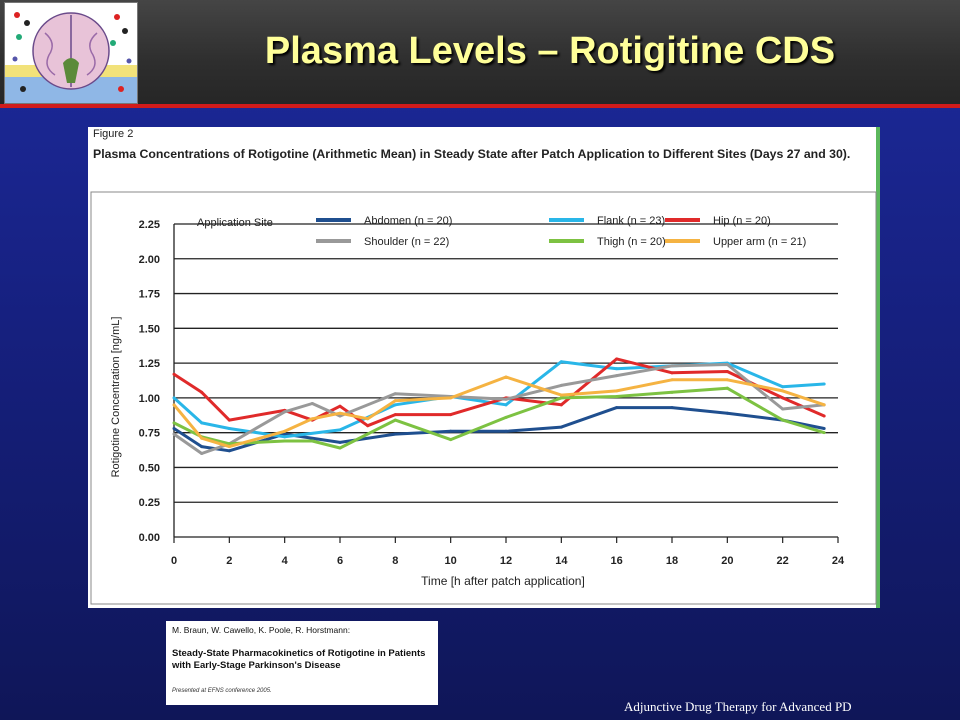 The image size is (960, 720). Describe the element at coordinates (149, 364) in the screenshot. I see `y-tick-label: 1.25` at that location.